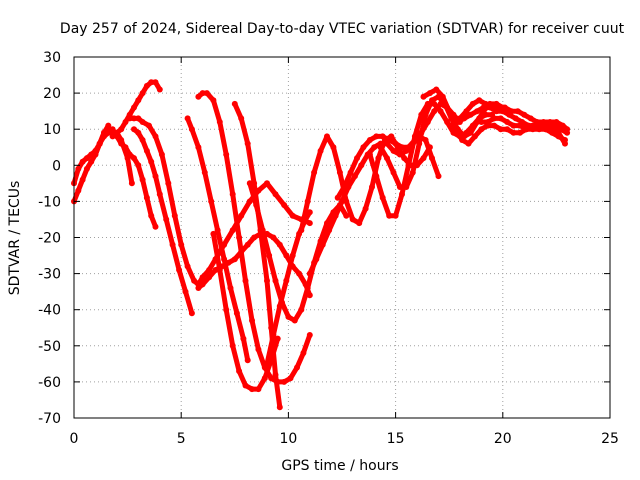  Describe the element at coordinates (49, 347) in the screenshot. I see `y-tick-label: -50` at that location.